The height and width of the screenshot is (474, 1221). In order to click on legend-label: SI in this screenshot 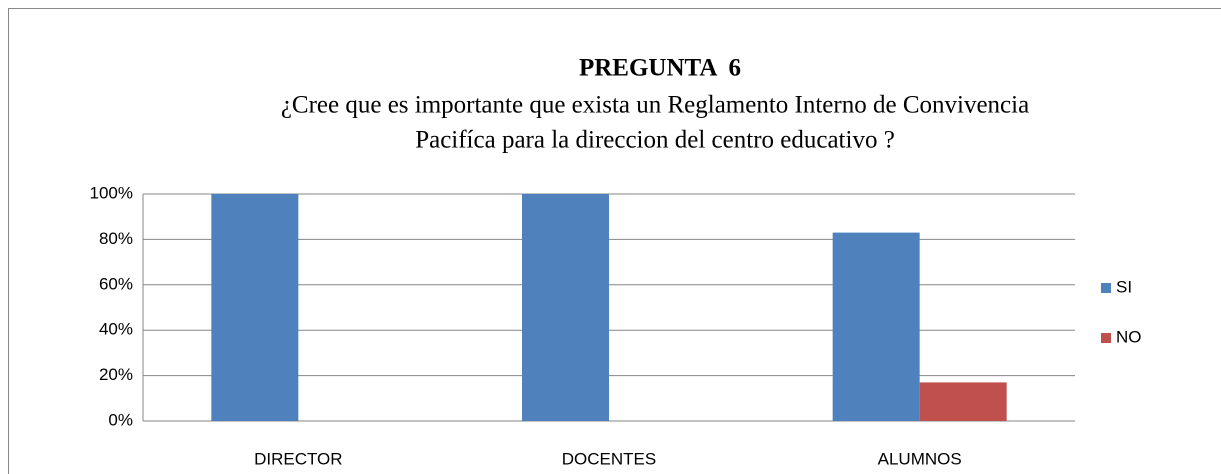, I will do `click(1124, 286)`.